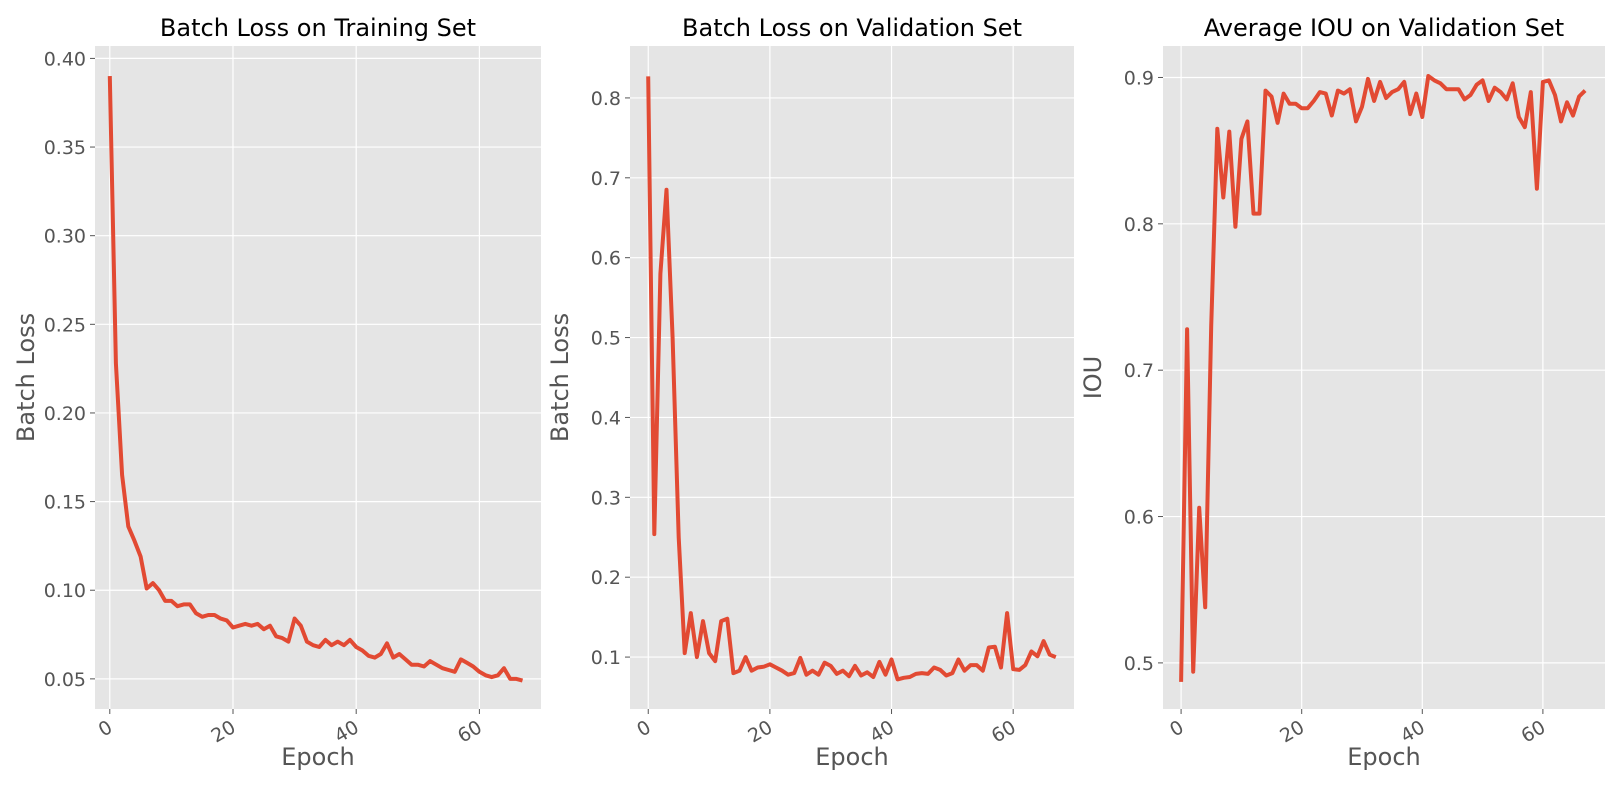 The height and width of the screenshot is (793, 1615). I want to click on y-tick-label: 0.25, so click(65, 325).